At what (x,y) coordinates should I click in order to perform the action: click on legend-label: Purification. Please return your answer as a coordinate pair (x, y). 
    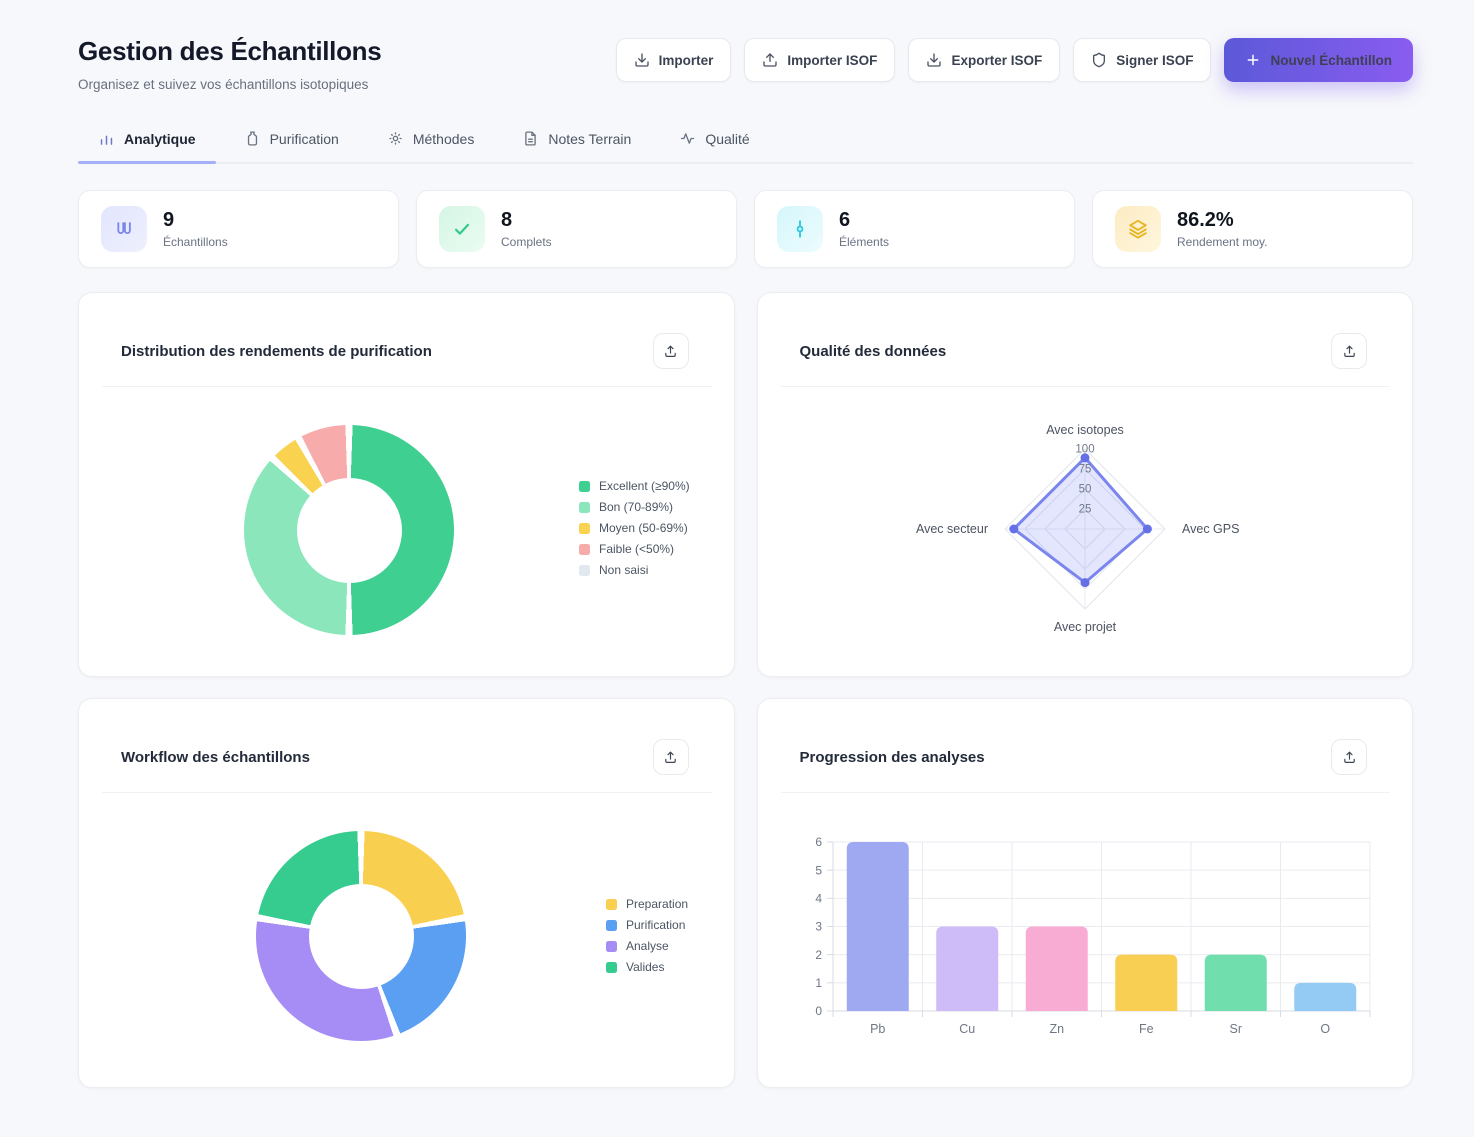
    Looking at the image, I should click on (656, 925).